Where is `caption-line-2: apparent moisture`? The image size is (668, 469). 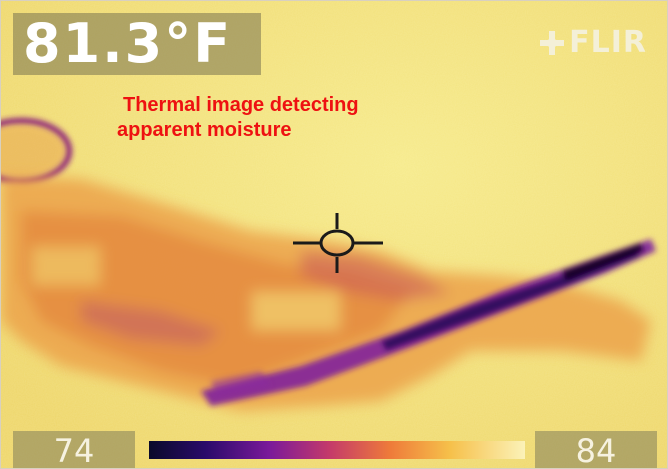
caption-line-2: apparent moisture is located at coordinates (204, 130).